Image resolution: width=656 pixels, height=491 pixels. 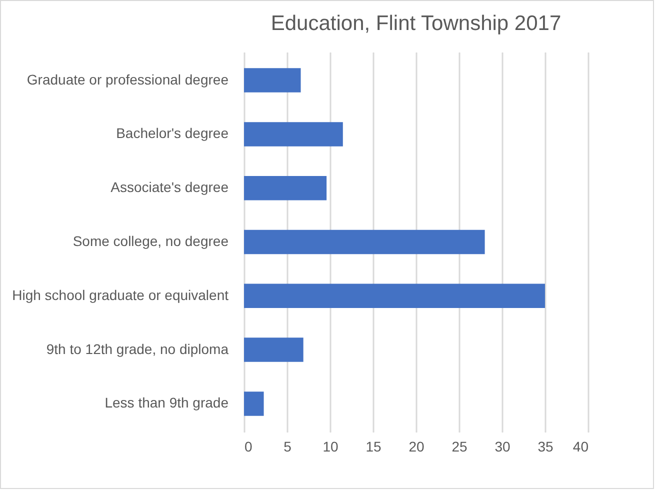 I want to click on y-tick-label: 9th to 12th grade, no diploma, so click(x=137, y=348).